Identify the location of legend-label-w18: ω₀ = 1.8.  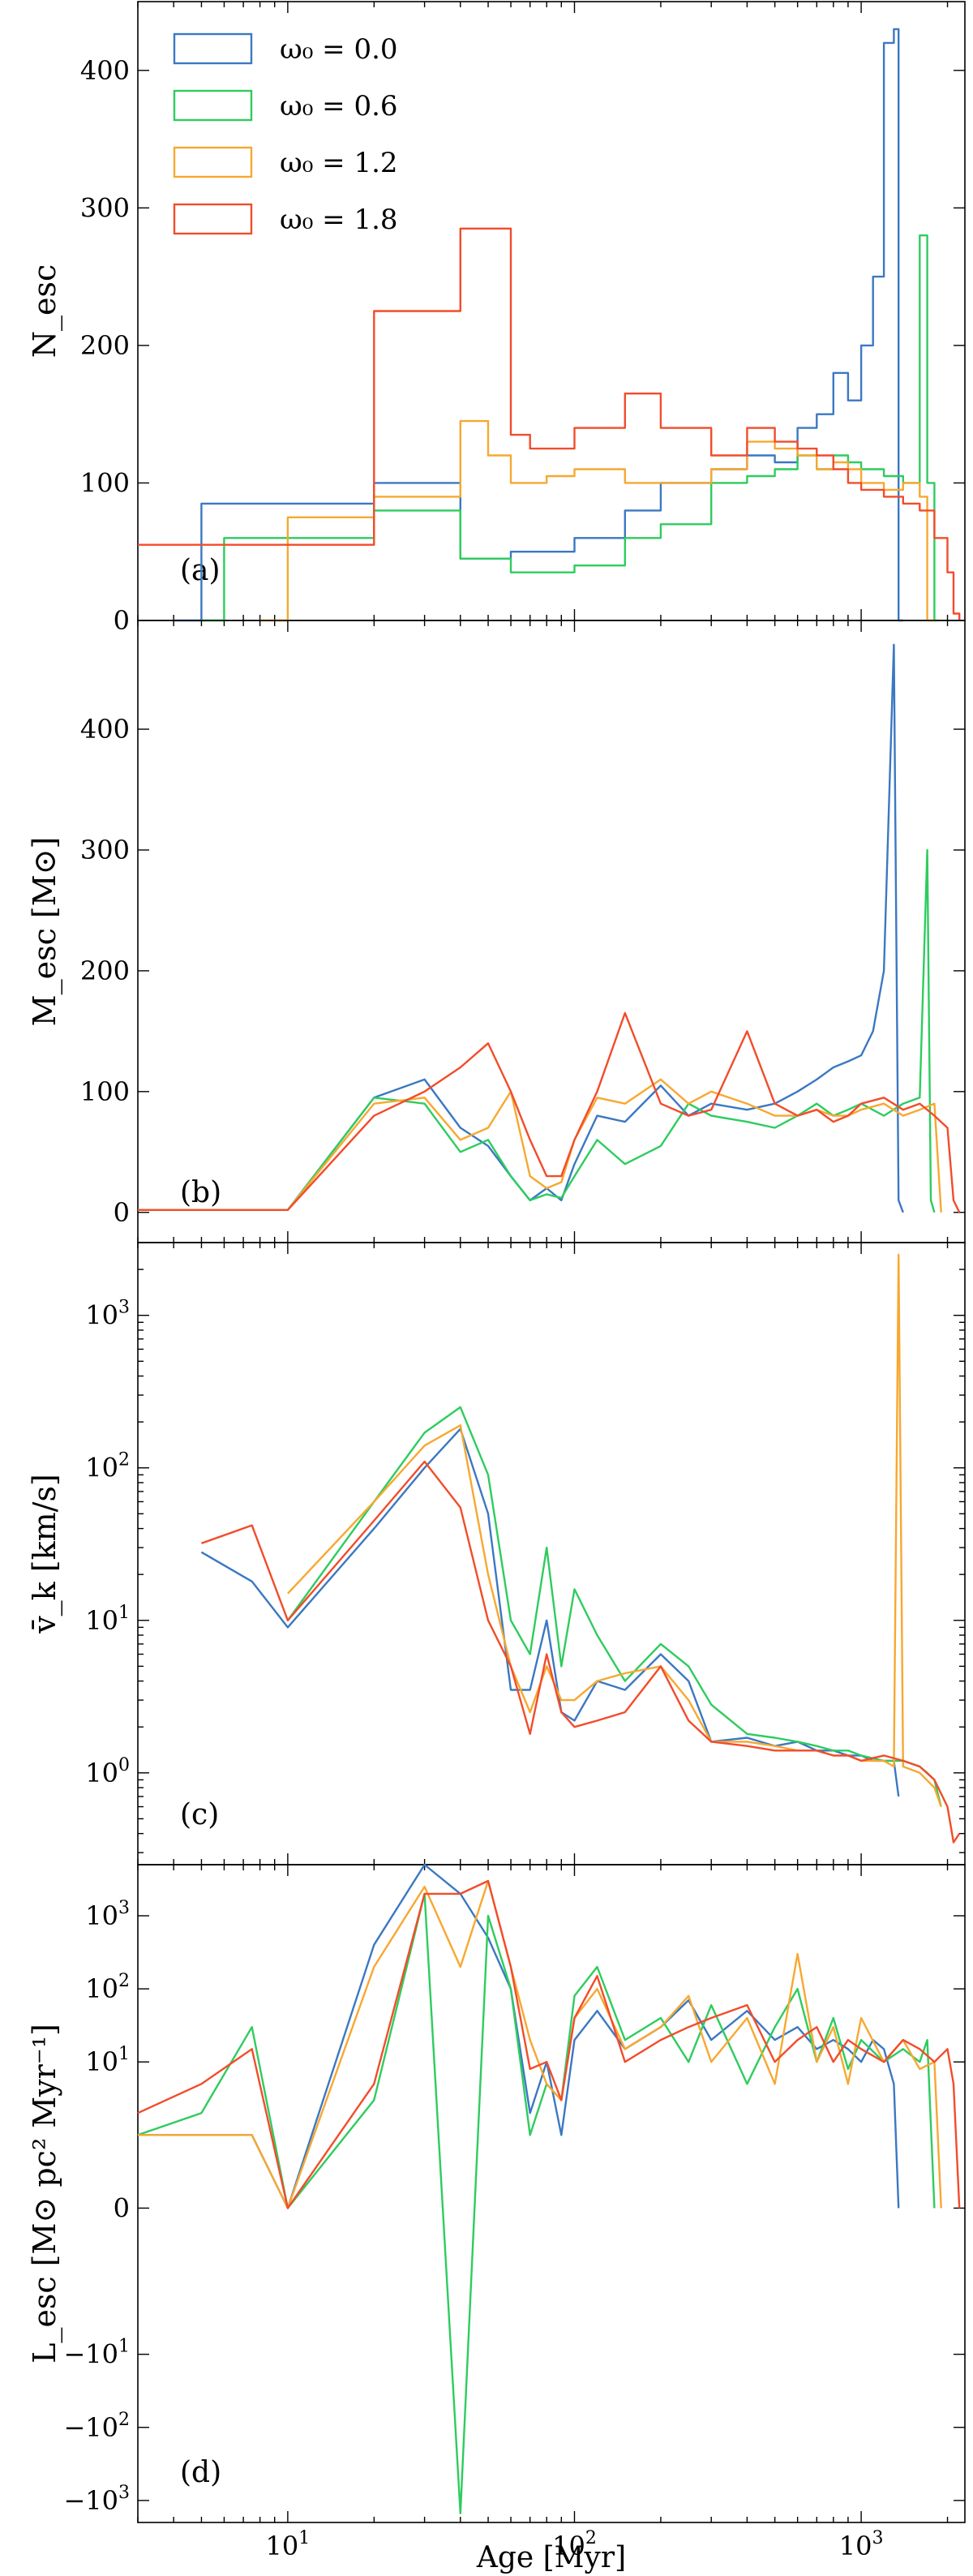
(339, 220).